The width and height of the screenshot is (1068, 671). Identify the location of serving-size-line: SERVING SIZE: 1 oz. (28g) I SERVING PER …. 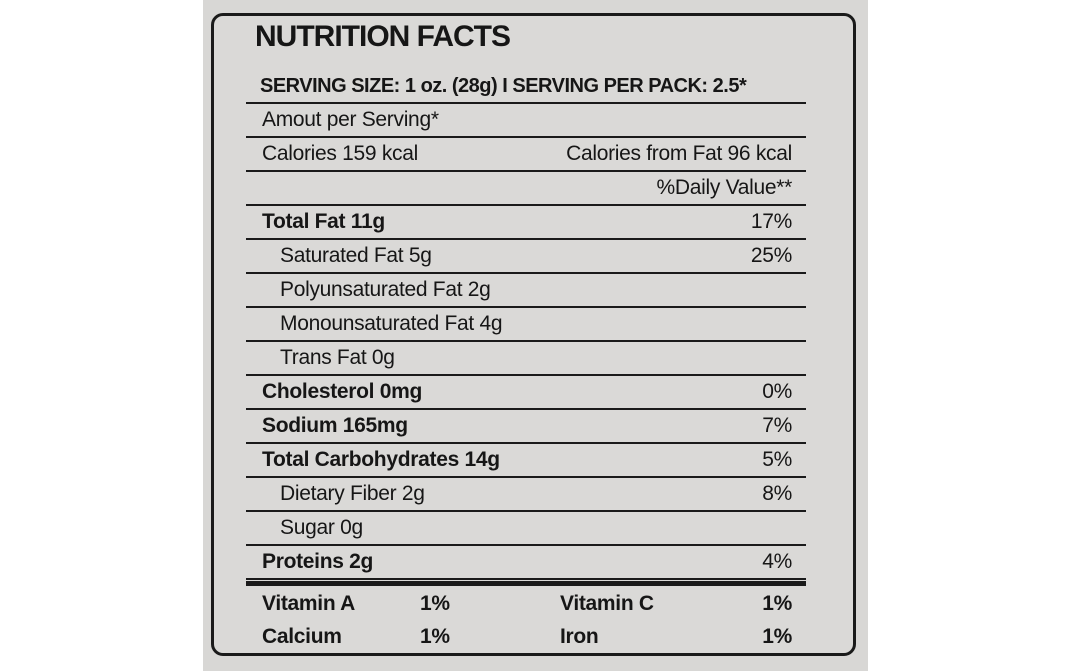
(526, 89).